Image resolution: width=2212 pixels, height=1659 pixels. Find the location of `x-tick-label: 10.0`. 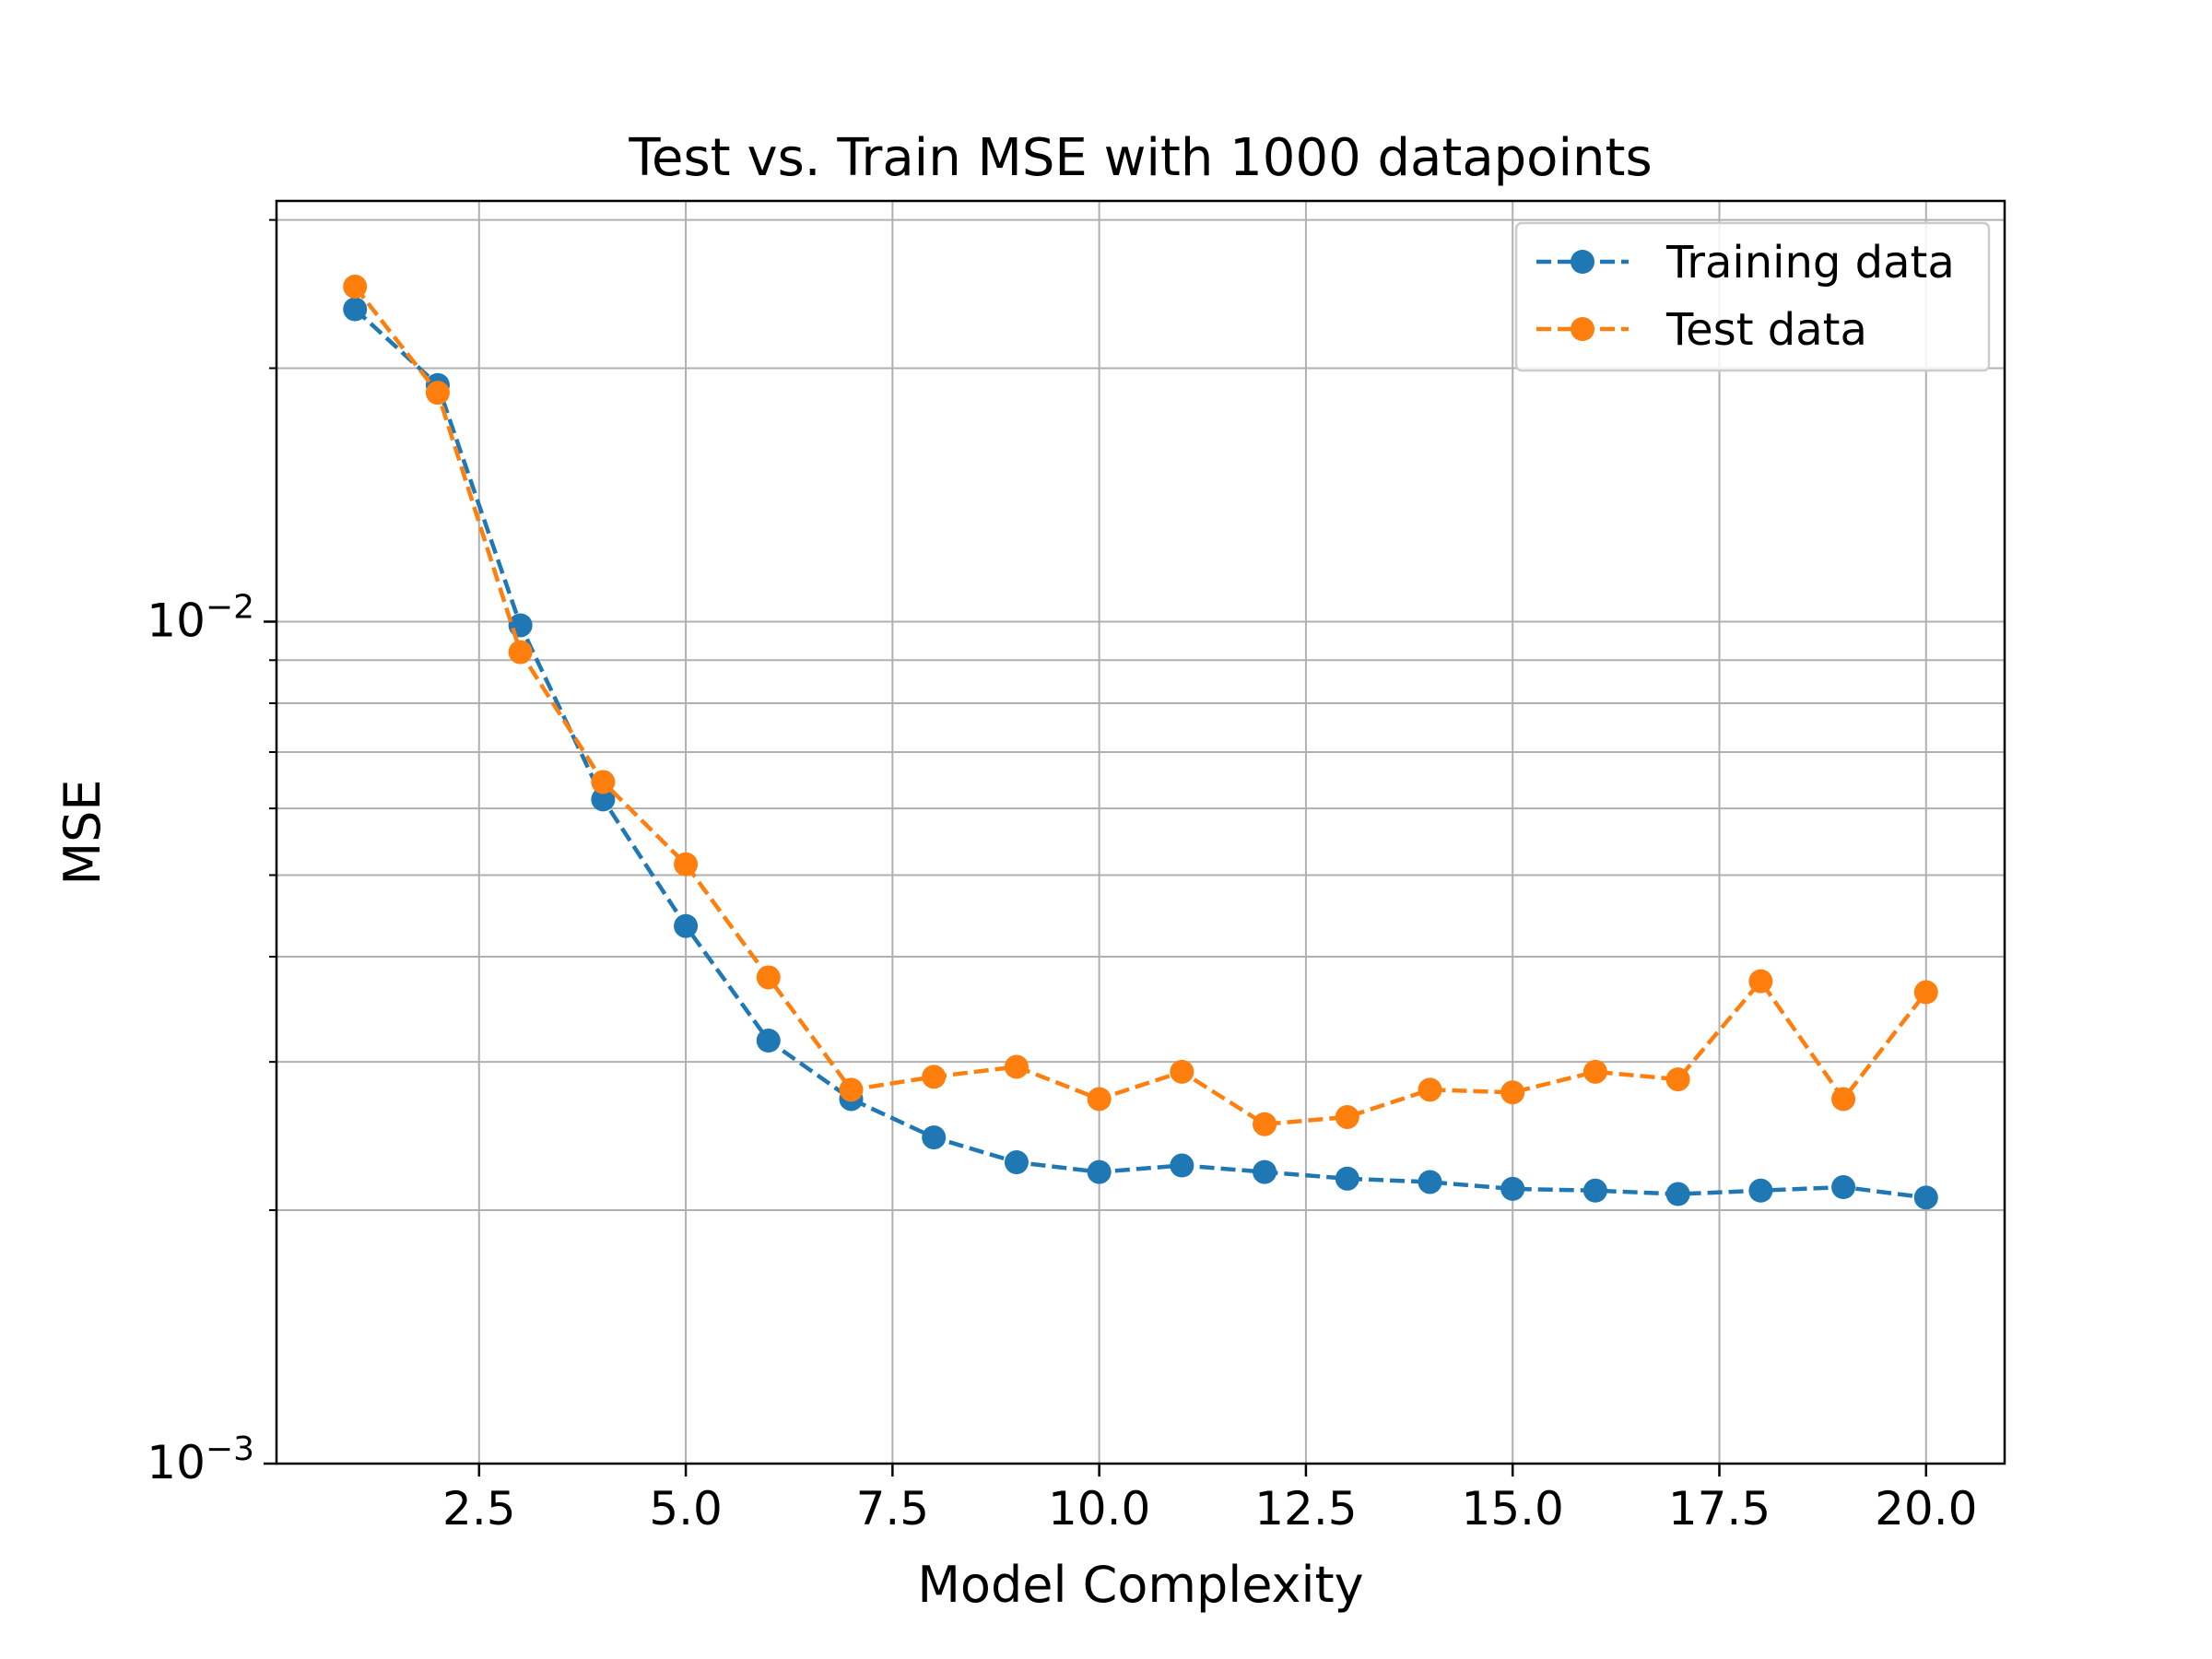

x-tick-label: 10.0 is located at coordinates (1099, 1508).